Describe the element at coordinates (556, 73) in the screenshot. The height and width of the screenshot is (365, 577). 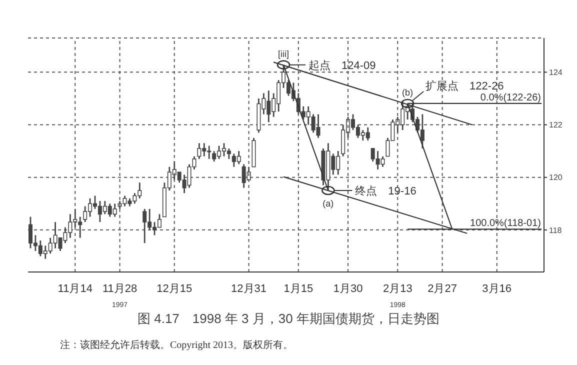
I see `y-tick-label: 124` at that location.